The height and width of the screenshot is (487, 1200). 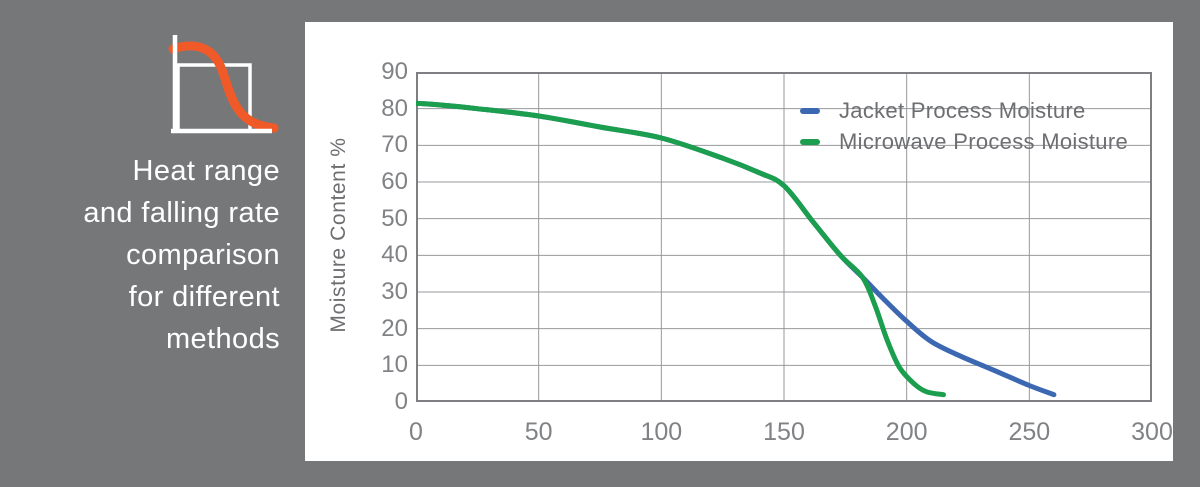 What do you see at coordinates (204, 297) in the screenshot?
I see `caption-line: for different` at bounding box center [204, 297].